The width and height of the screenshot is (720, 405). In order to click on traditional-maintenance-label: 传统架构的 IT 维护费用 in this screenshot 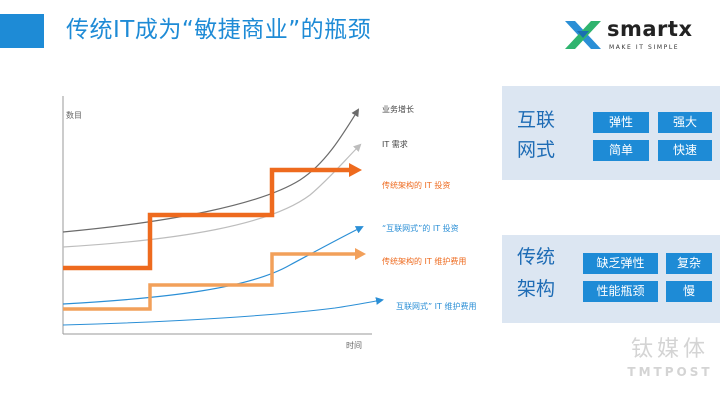, I will do `click(424, 261)`.